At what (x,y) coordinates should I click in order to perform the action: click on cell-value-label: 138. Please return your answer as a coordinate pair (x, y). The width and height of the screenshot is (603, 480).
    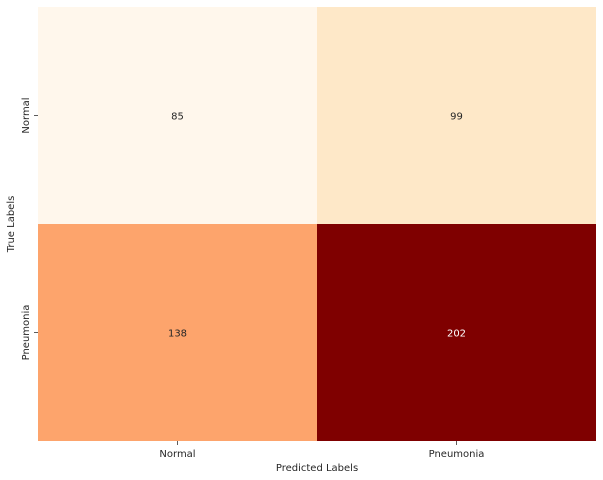
    Looking at the image, I should click on (177, 334).